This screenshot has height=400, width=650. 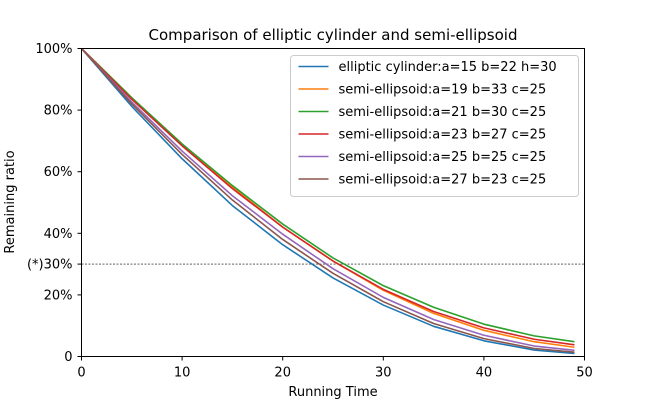 I want to click on y-tick-label: 20%, so click(x=58, y=295).